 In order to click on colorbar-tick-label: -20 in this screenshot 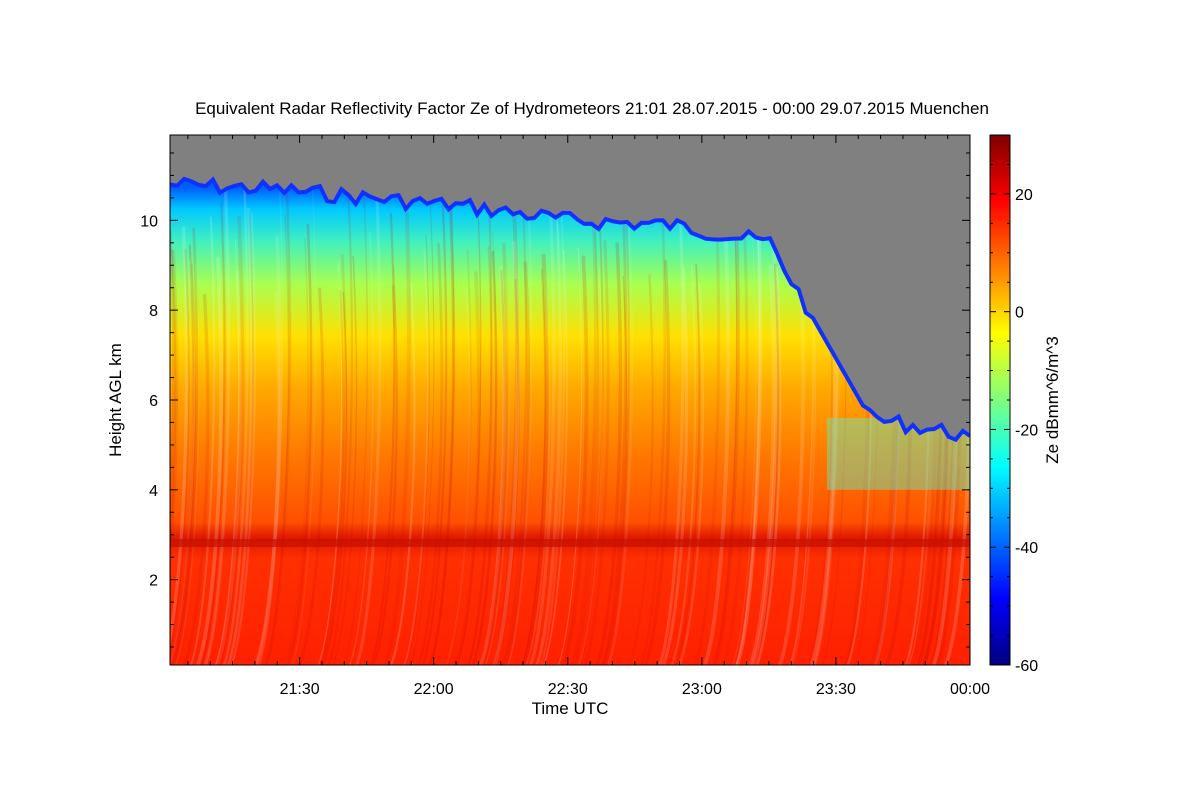, I will do `click(1026, 430)`.